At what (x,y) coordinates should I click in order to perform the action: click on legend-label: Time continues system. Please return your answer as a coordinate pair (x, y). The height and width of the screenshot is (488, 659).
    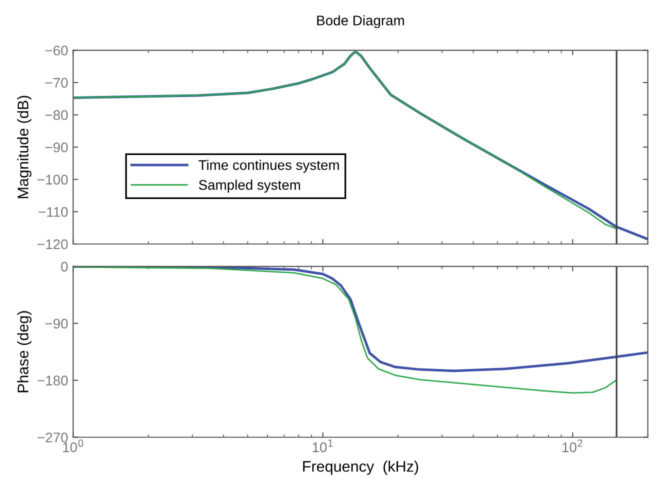
    Looking at the image, I should click on (268, 166).